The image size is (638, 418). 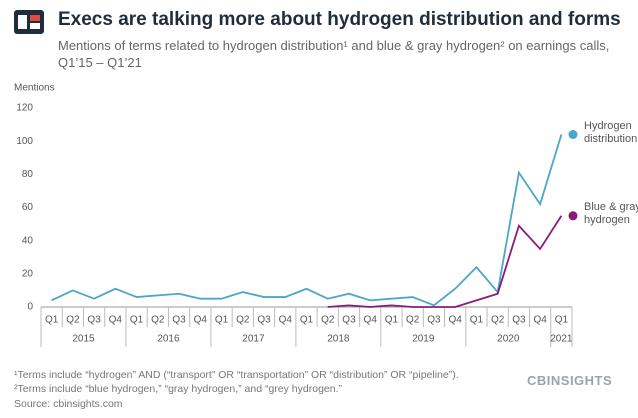 I want to click on y-tick-label: 0, so click(x=30, y=307).